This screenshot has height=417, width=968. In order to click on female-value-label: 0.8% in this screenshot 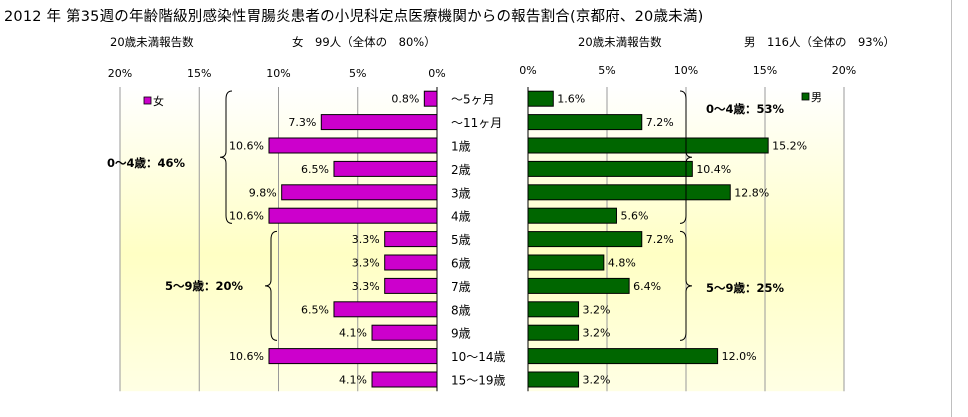, I will do `click(405, 99)`.